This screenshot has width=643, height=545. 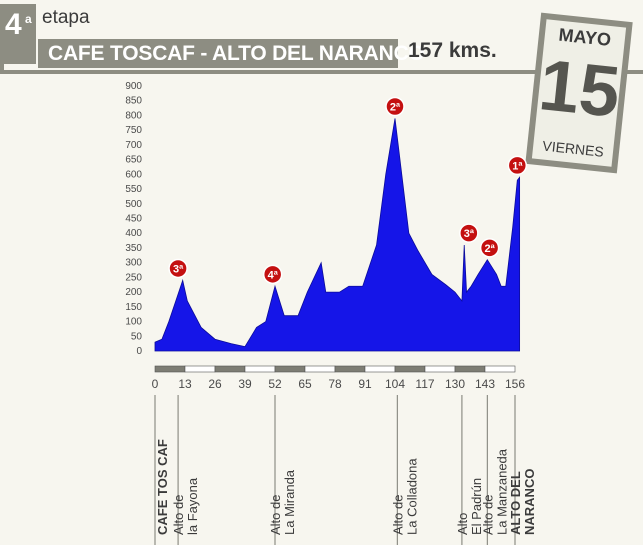 I want to click on x-tick-label: 26, so click(x=215, y=384).